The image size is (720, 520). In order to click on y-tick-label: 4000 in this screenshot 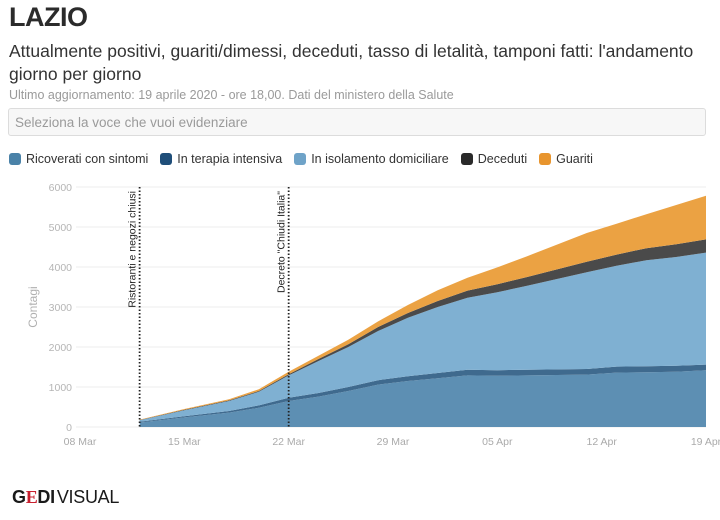, I will do `click(61, 268)`.